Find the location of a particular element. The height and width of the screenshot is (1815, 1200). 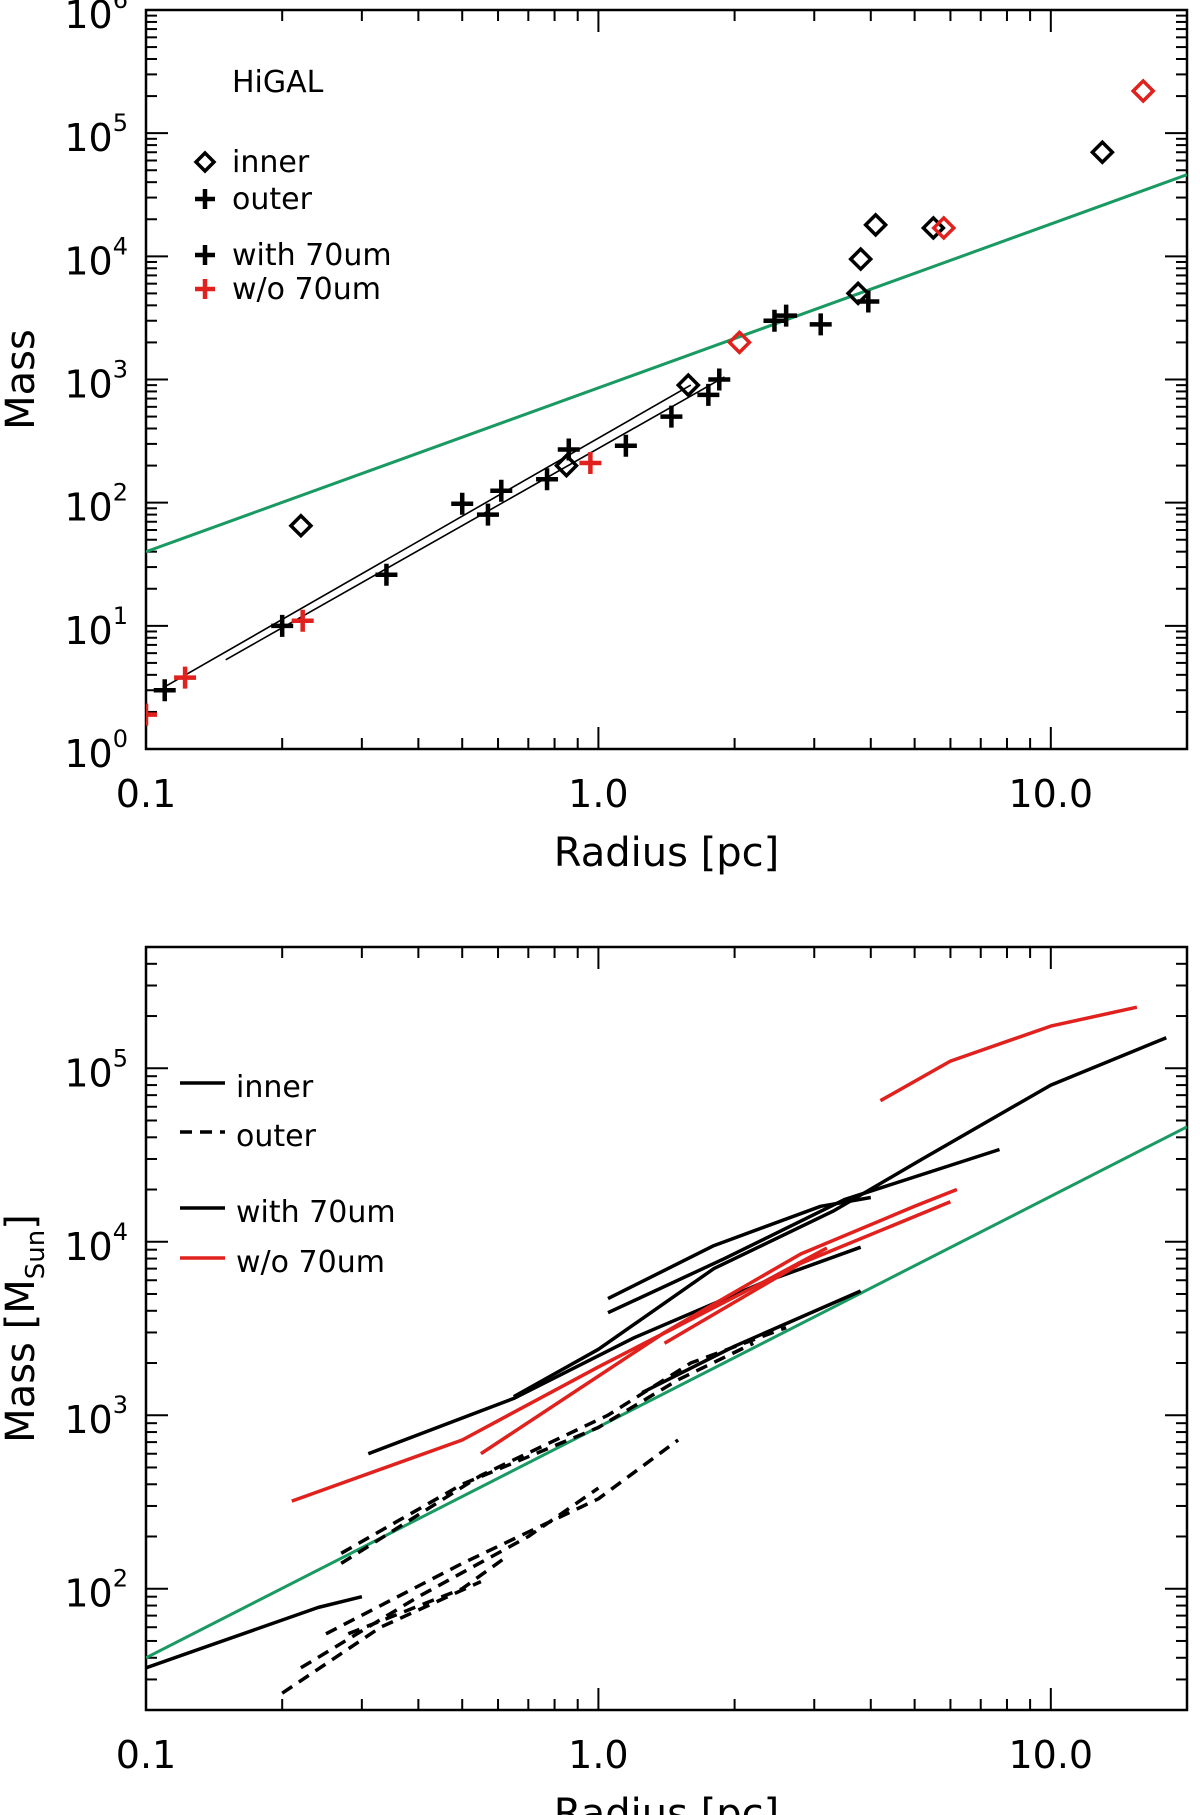

legend-diamond is located at coordinates (205, 162).